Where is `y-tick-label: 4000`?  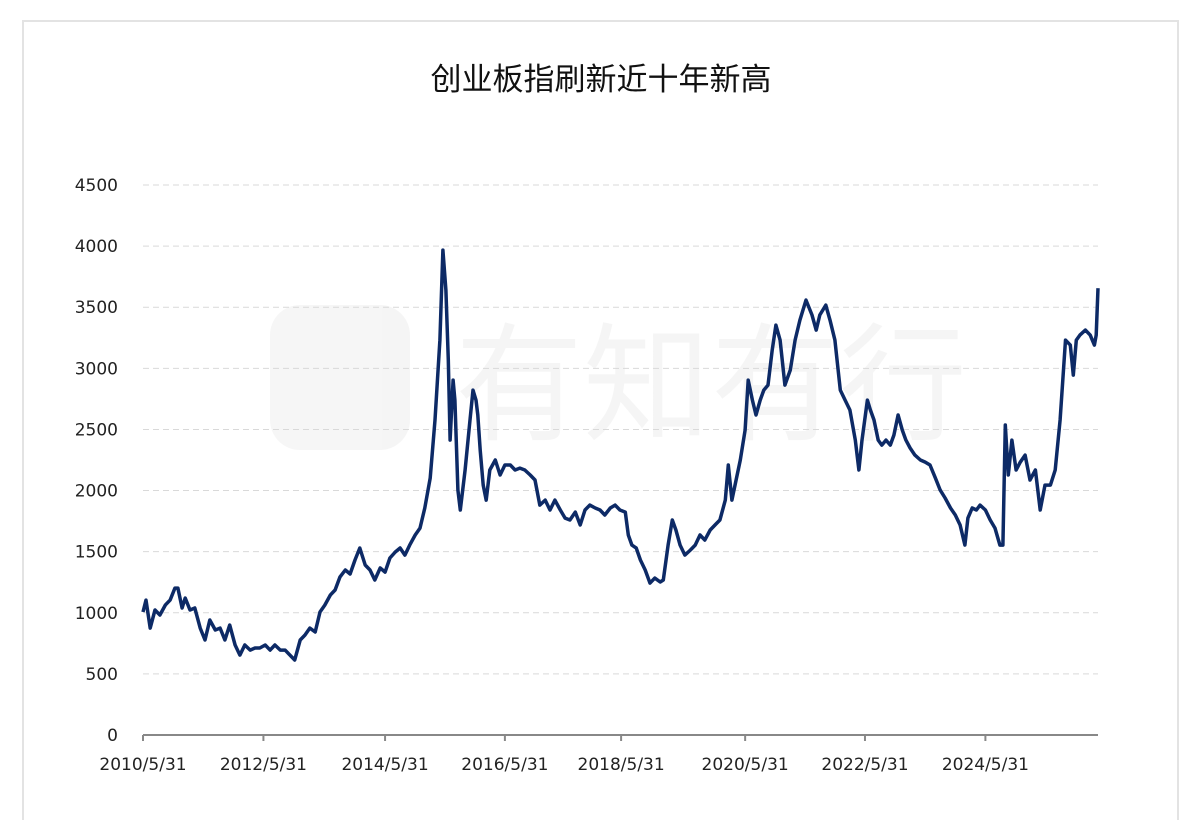 y-tick-label: 4000 is located at coordinates (96, 247).